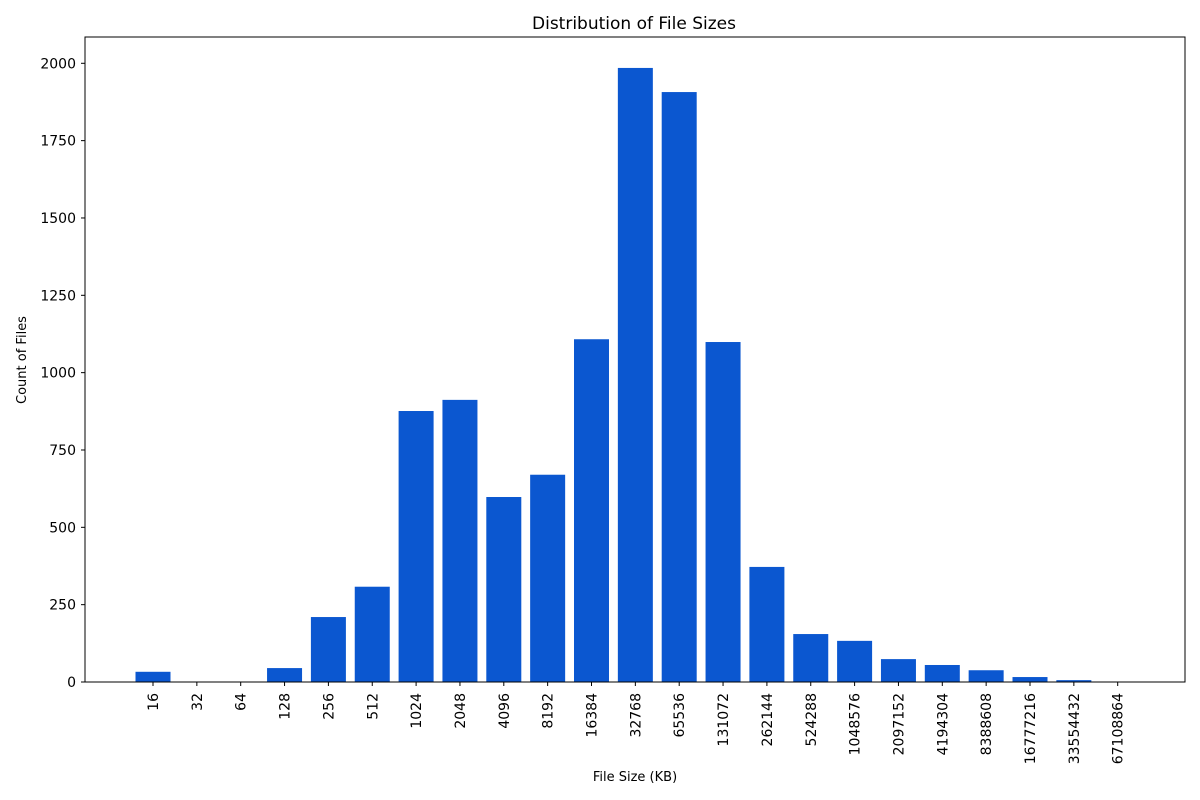 Image resolution: width=1200 pixels, height=800 pixels. Describe the element at coordinates (943, 724) in the screenshot. I see `x-tick-label-4194304: 4194304` at that location.